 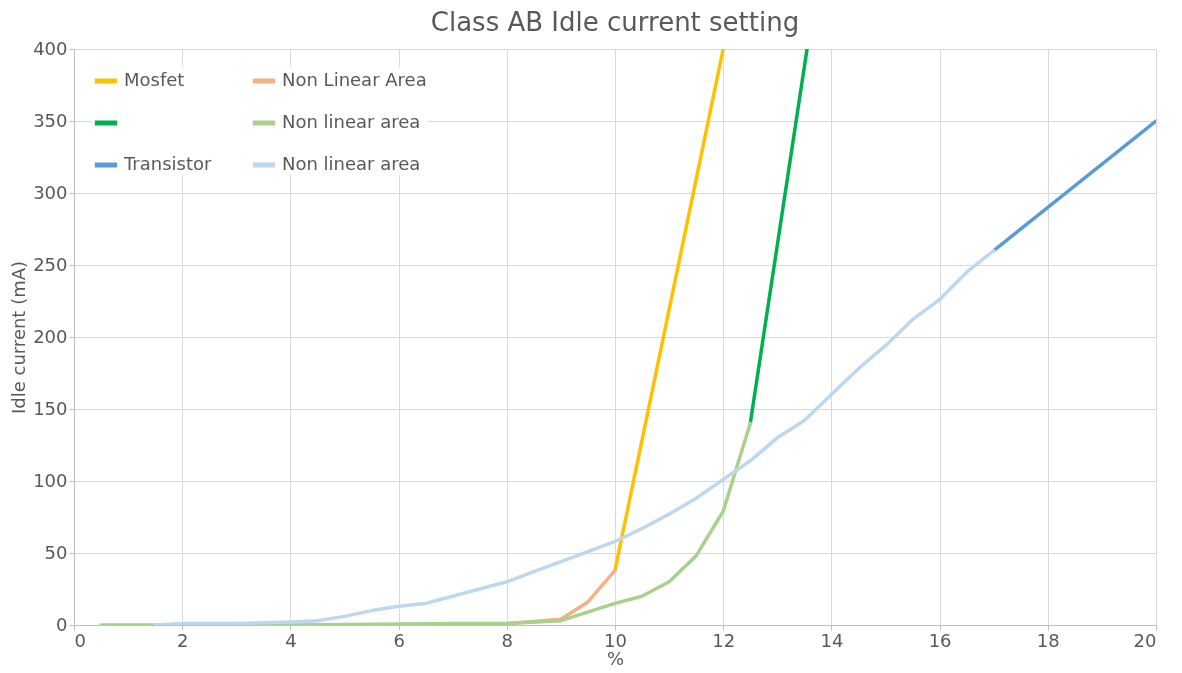 I want to click on x-tick-label: 4, so click(x=291, y=640).